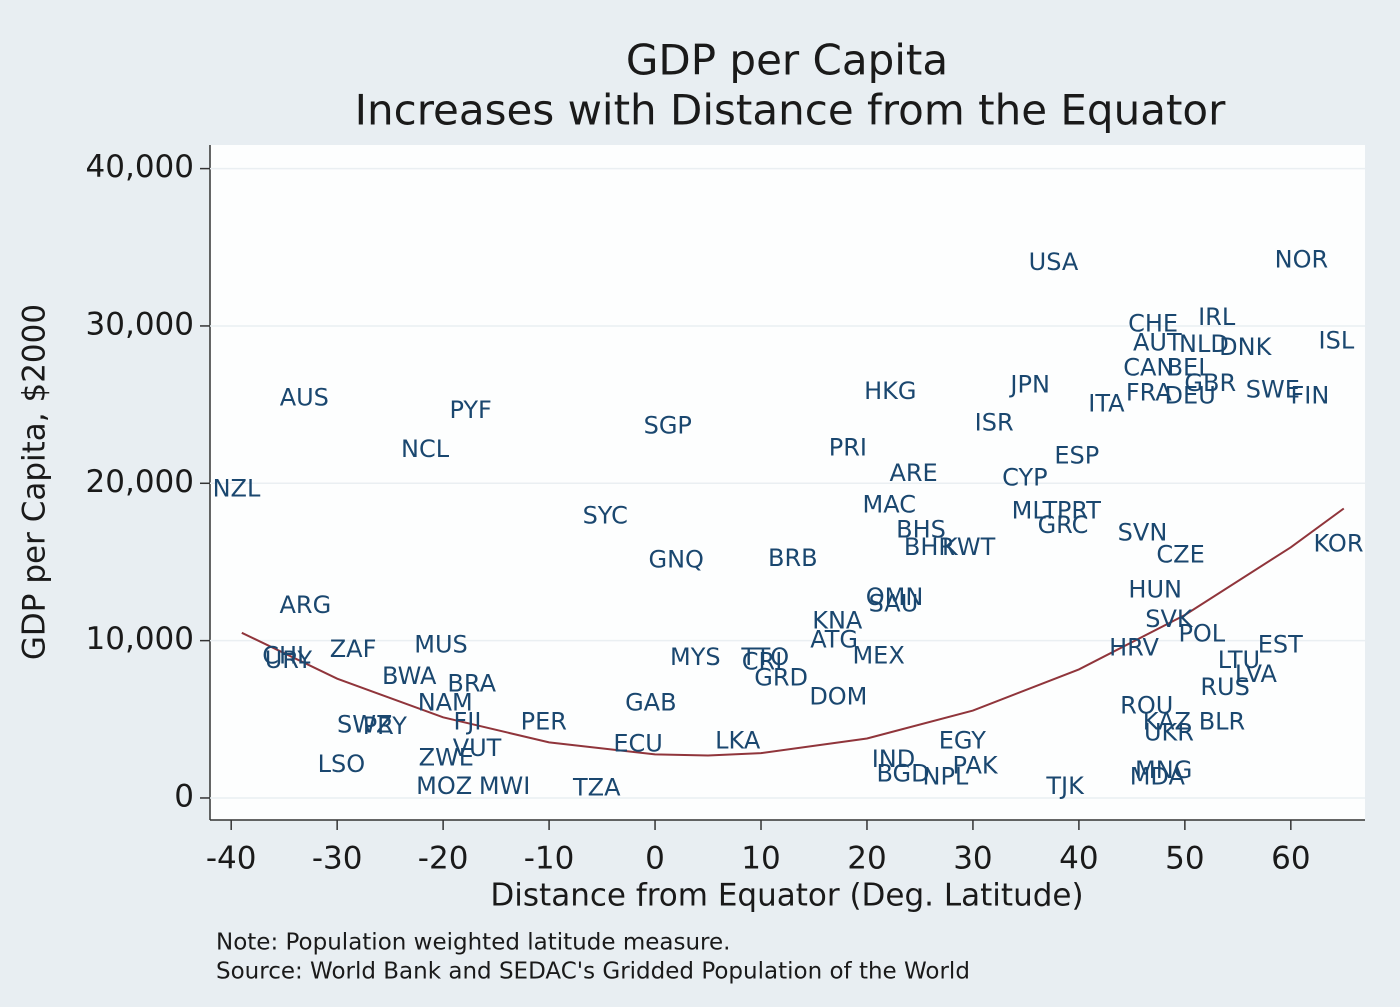 Image resolution: width=1400 pixels, height=1007 pixels. What do you see at coordinates (140, 167) in the screenshot?
I see `y-tick-label: 40,000` at bounding box center [140, 167].